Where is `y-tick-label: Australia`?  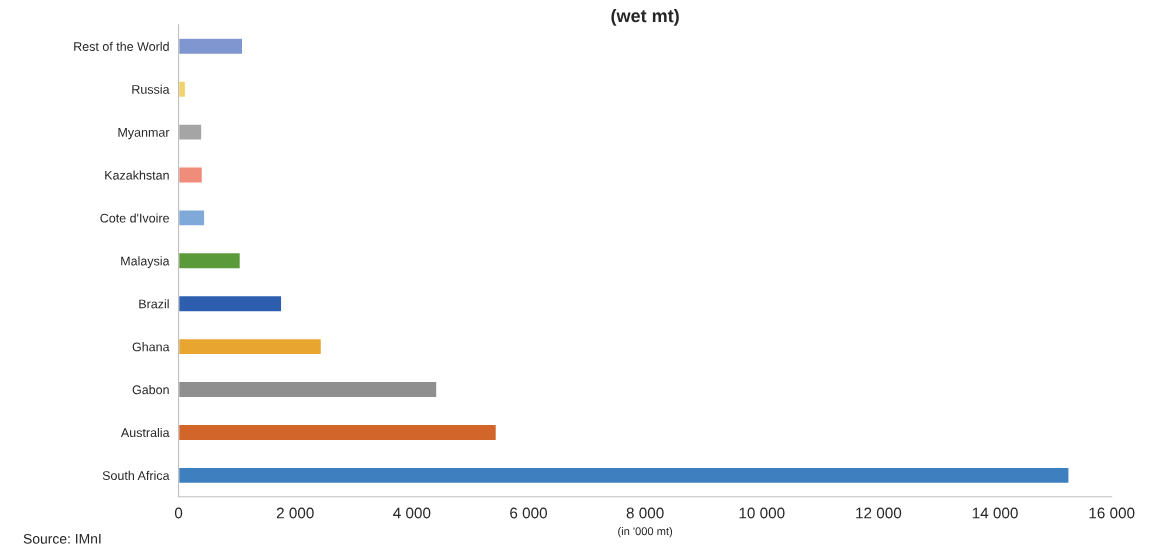 y-tick-label: Australia is located at coordinates (145, 432).